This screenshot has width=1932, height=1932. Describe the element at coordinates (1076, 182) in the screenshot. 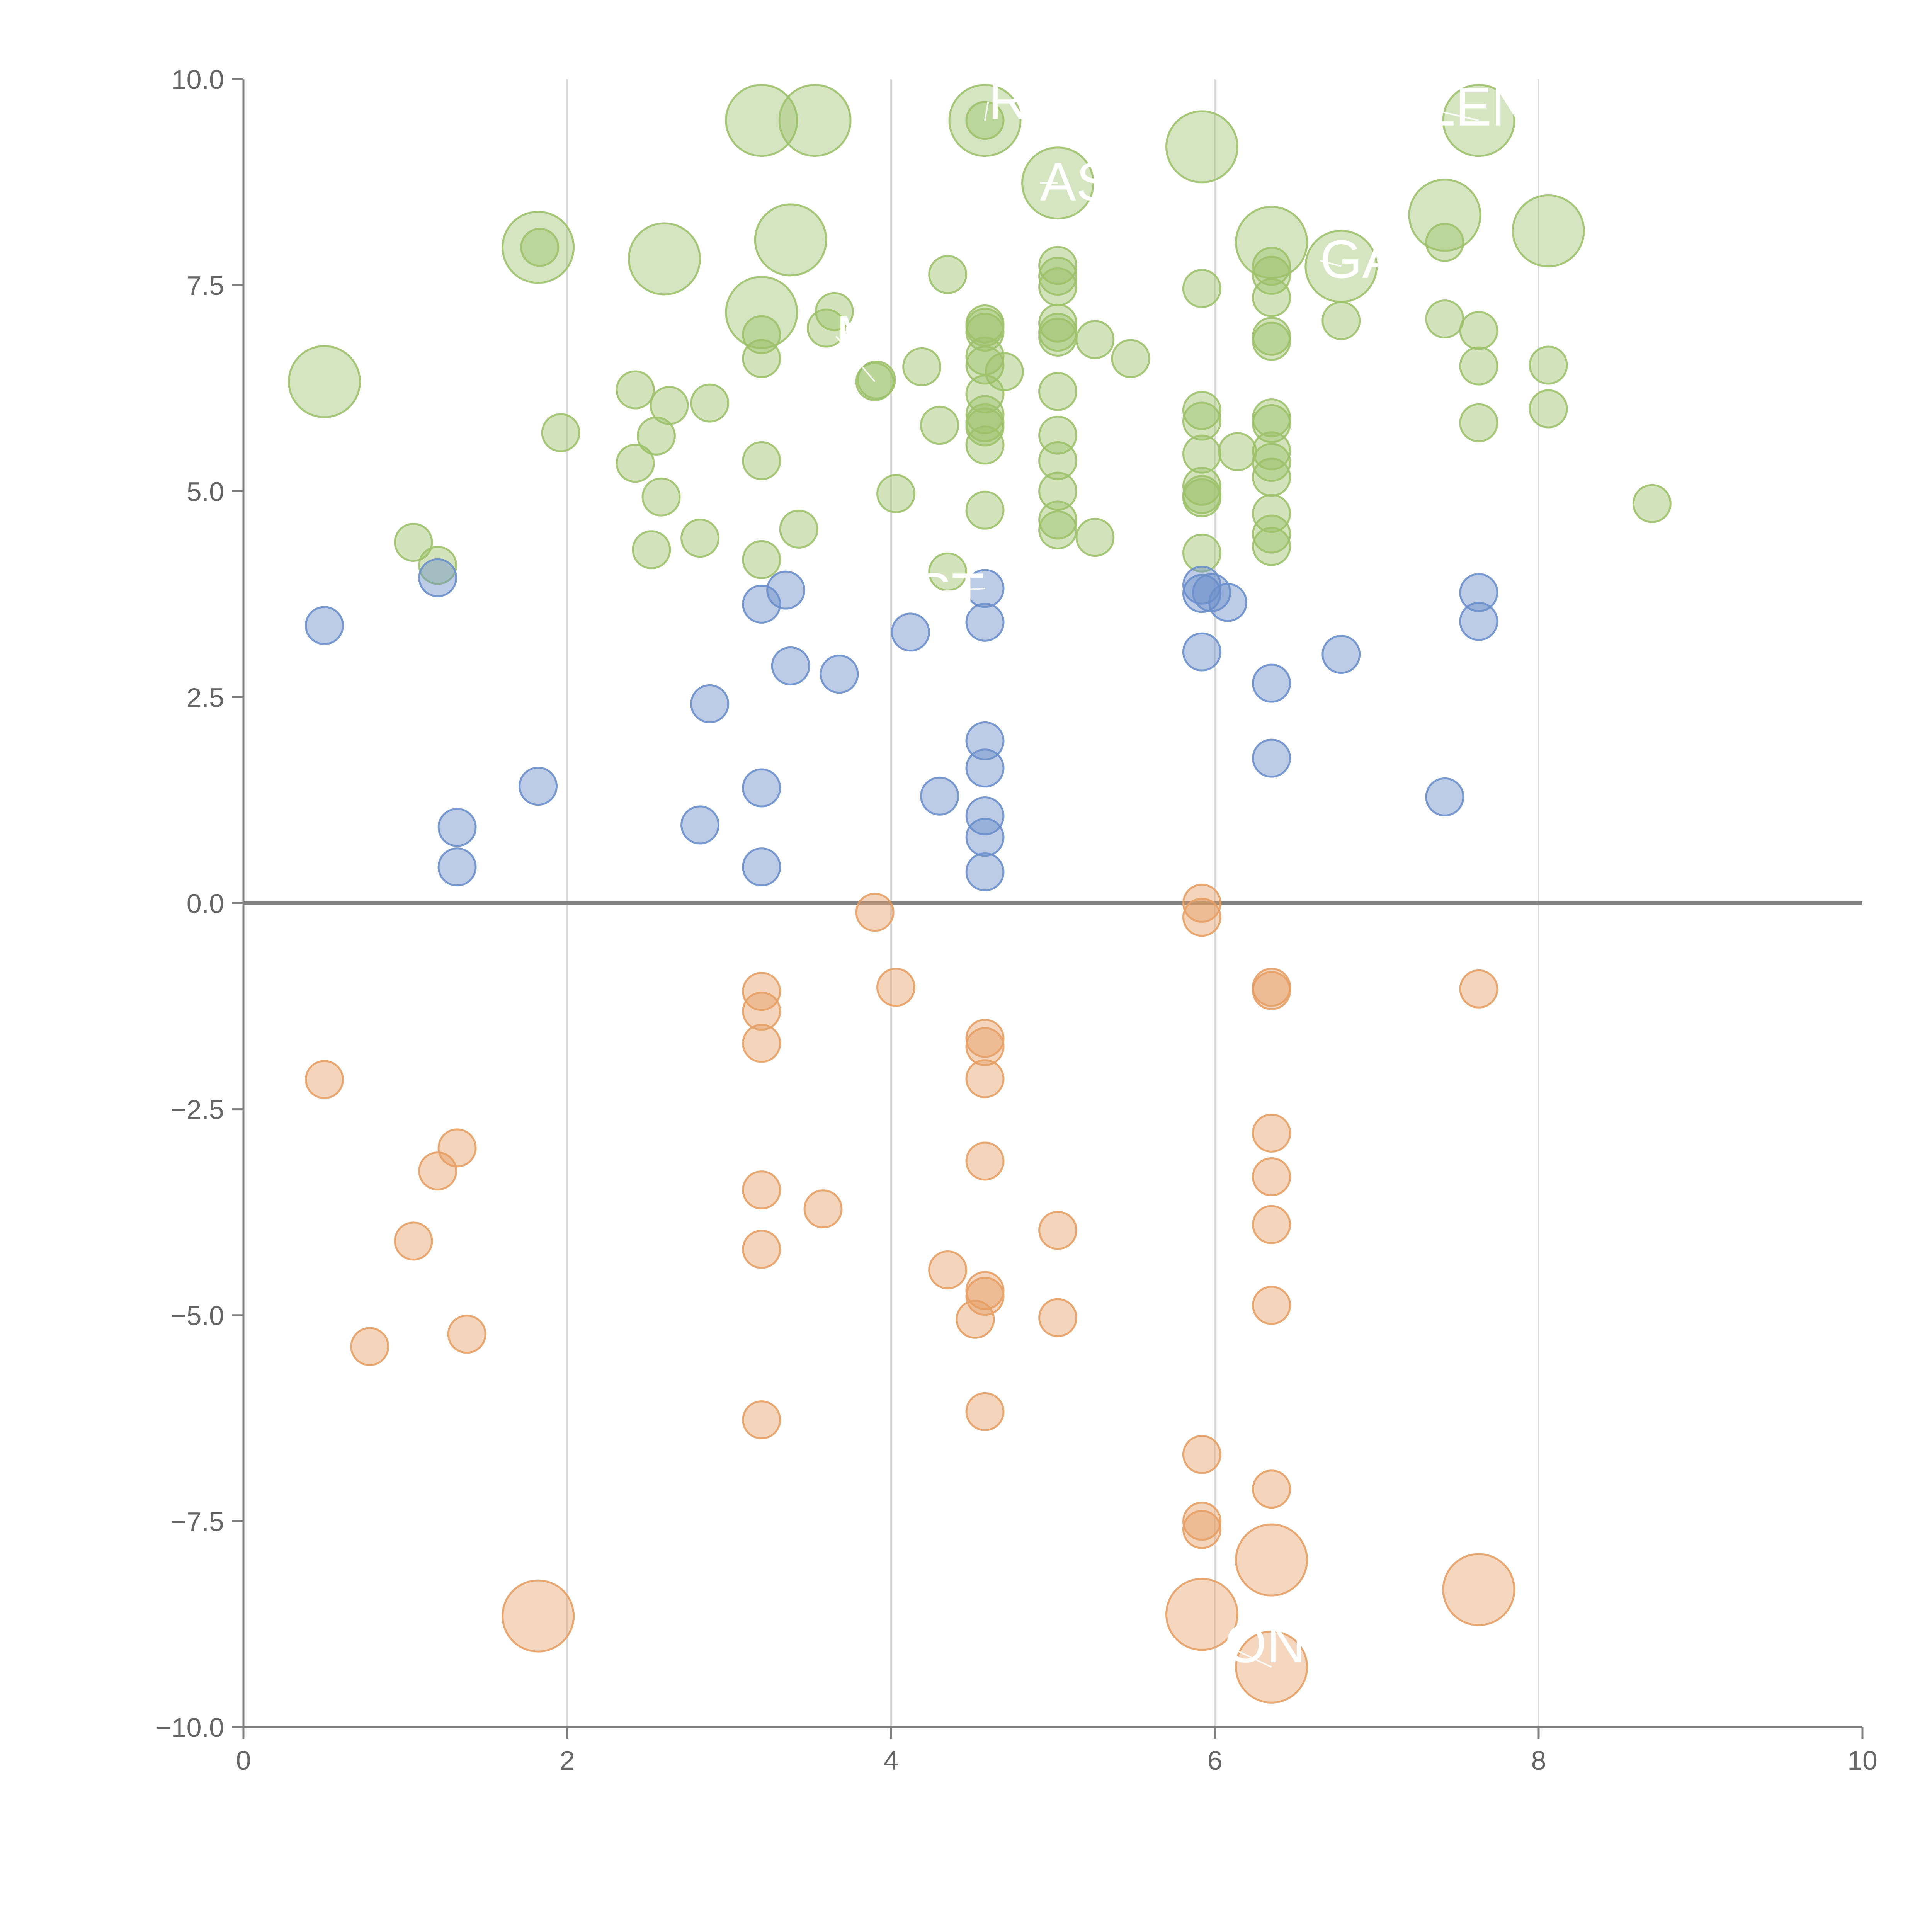

I see `point-label-2: AS` at that location.